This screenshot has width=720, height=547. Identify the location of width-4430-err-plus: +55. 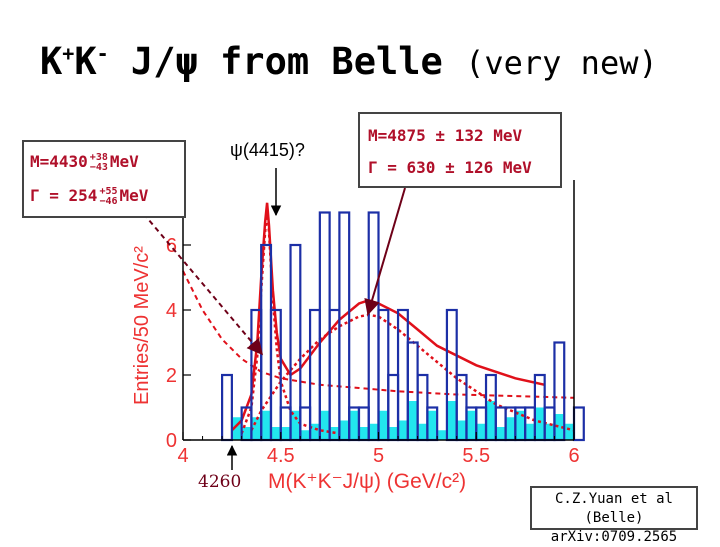
(108, 191).